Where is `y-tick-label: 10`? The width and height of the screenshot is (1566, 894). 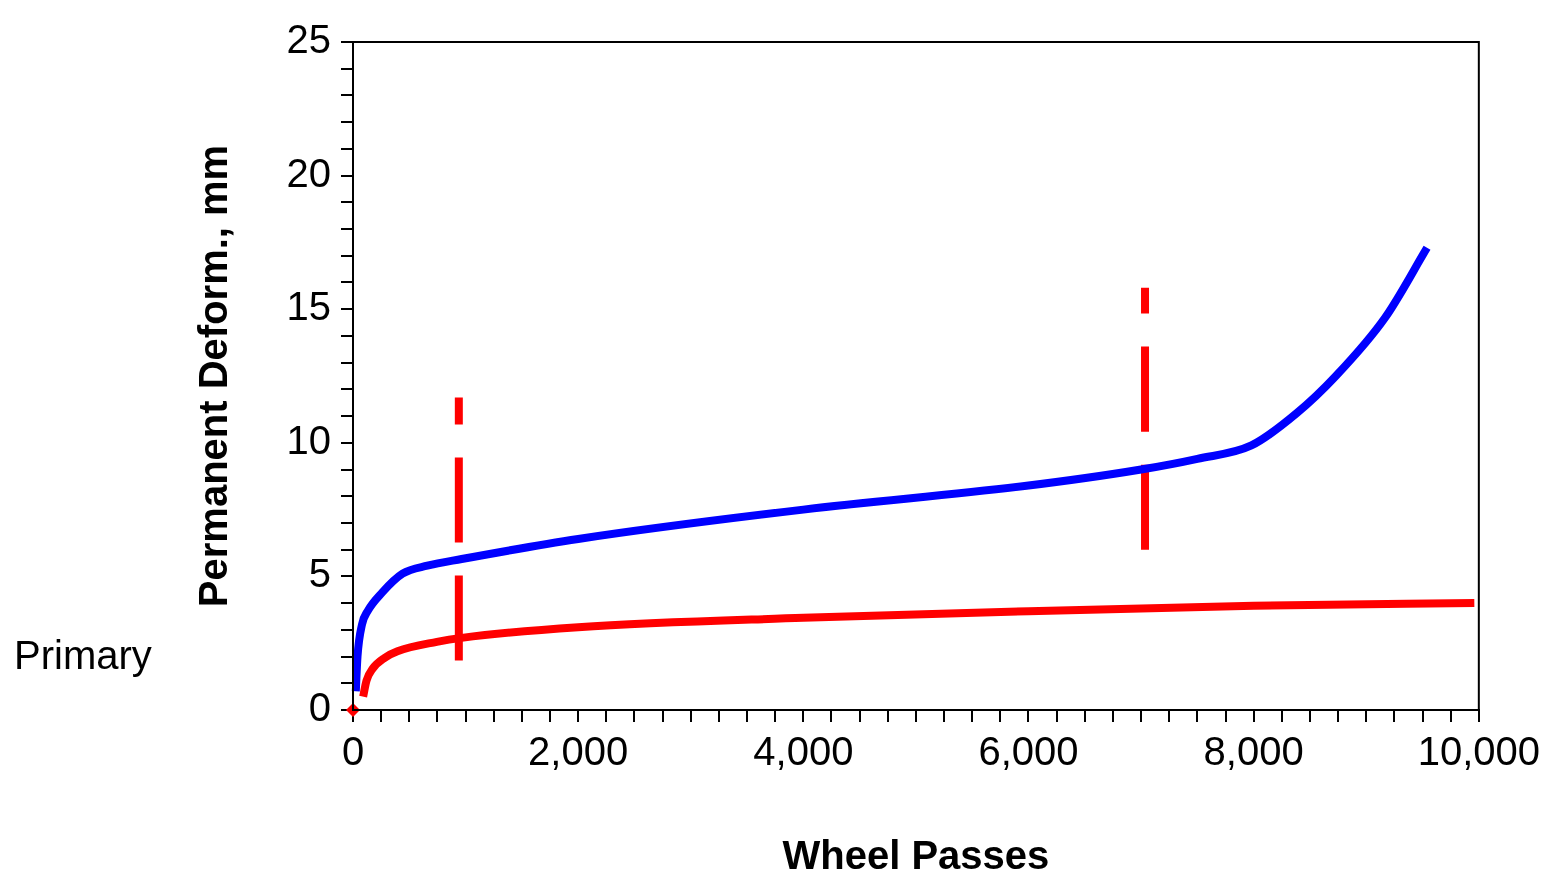
y-tick-label: 10 is located at coordinates (308, 439).